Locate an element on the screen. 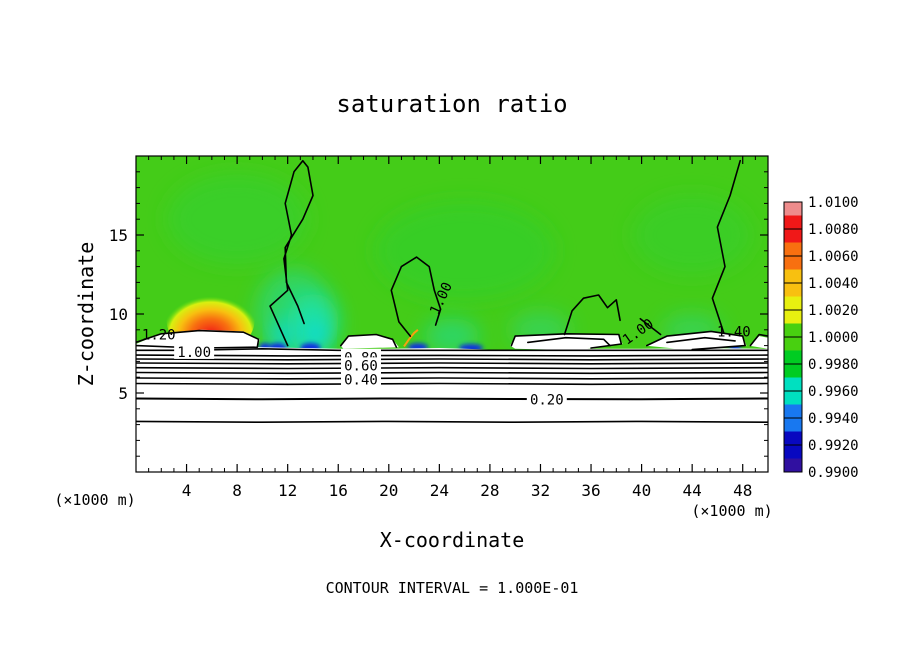  x-tick-label: 24 is located at coordinates (439, 490).